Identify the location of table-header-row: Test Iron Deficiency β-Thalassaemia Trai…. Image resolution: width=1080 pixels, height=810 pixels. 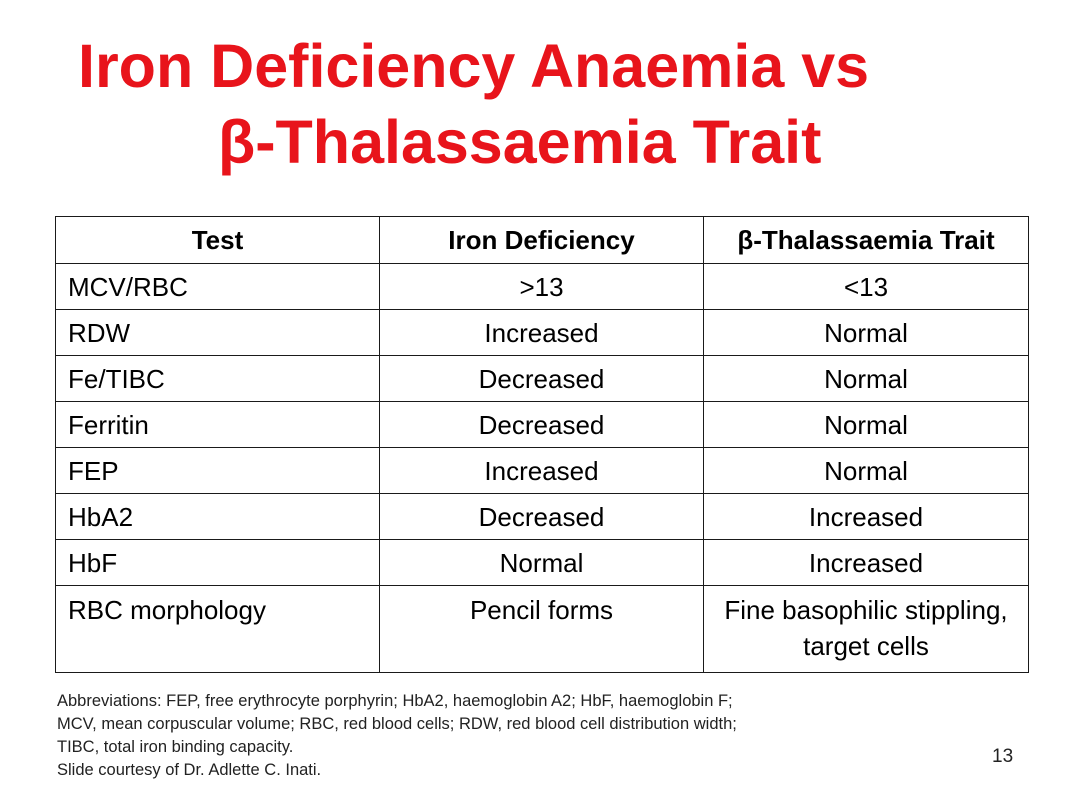
(542, 240).